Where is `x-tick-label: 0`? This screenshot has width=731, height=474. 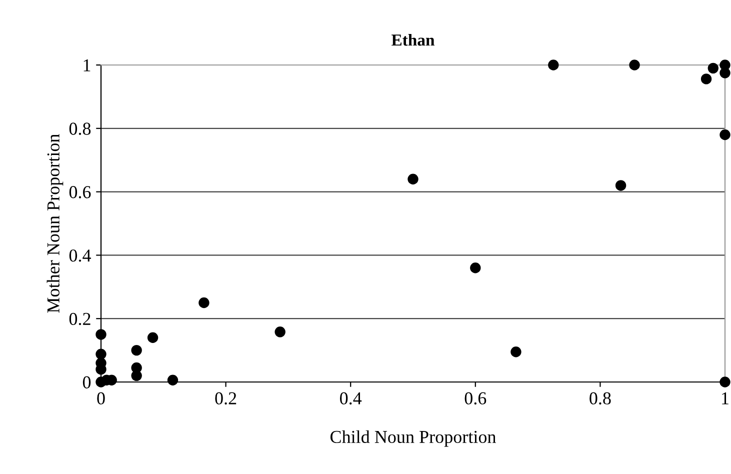 x-tick-label: 0 is located at coordinates (101, 398).